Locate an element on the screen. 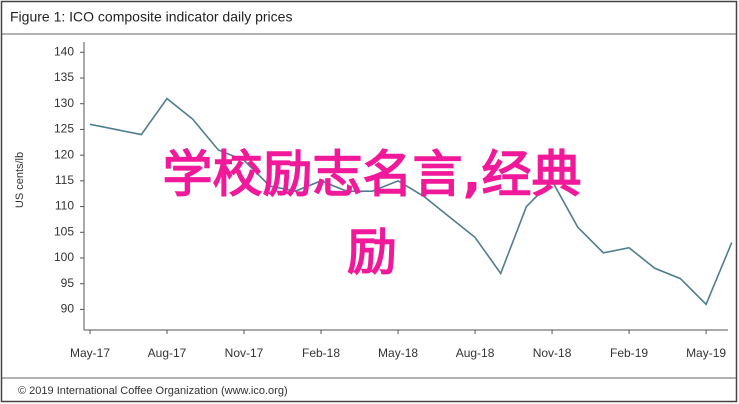 Image resolution: width=739 pixels, height=404 pixels. y-tick-label: 90 is located at coordinates (68, 309).